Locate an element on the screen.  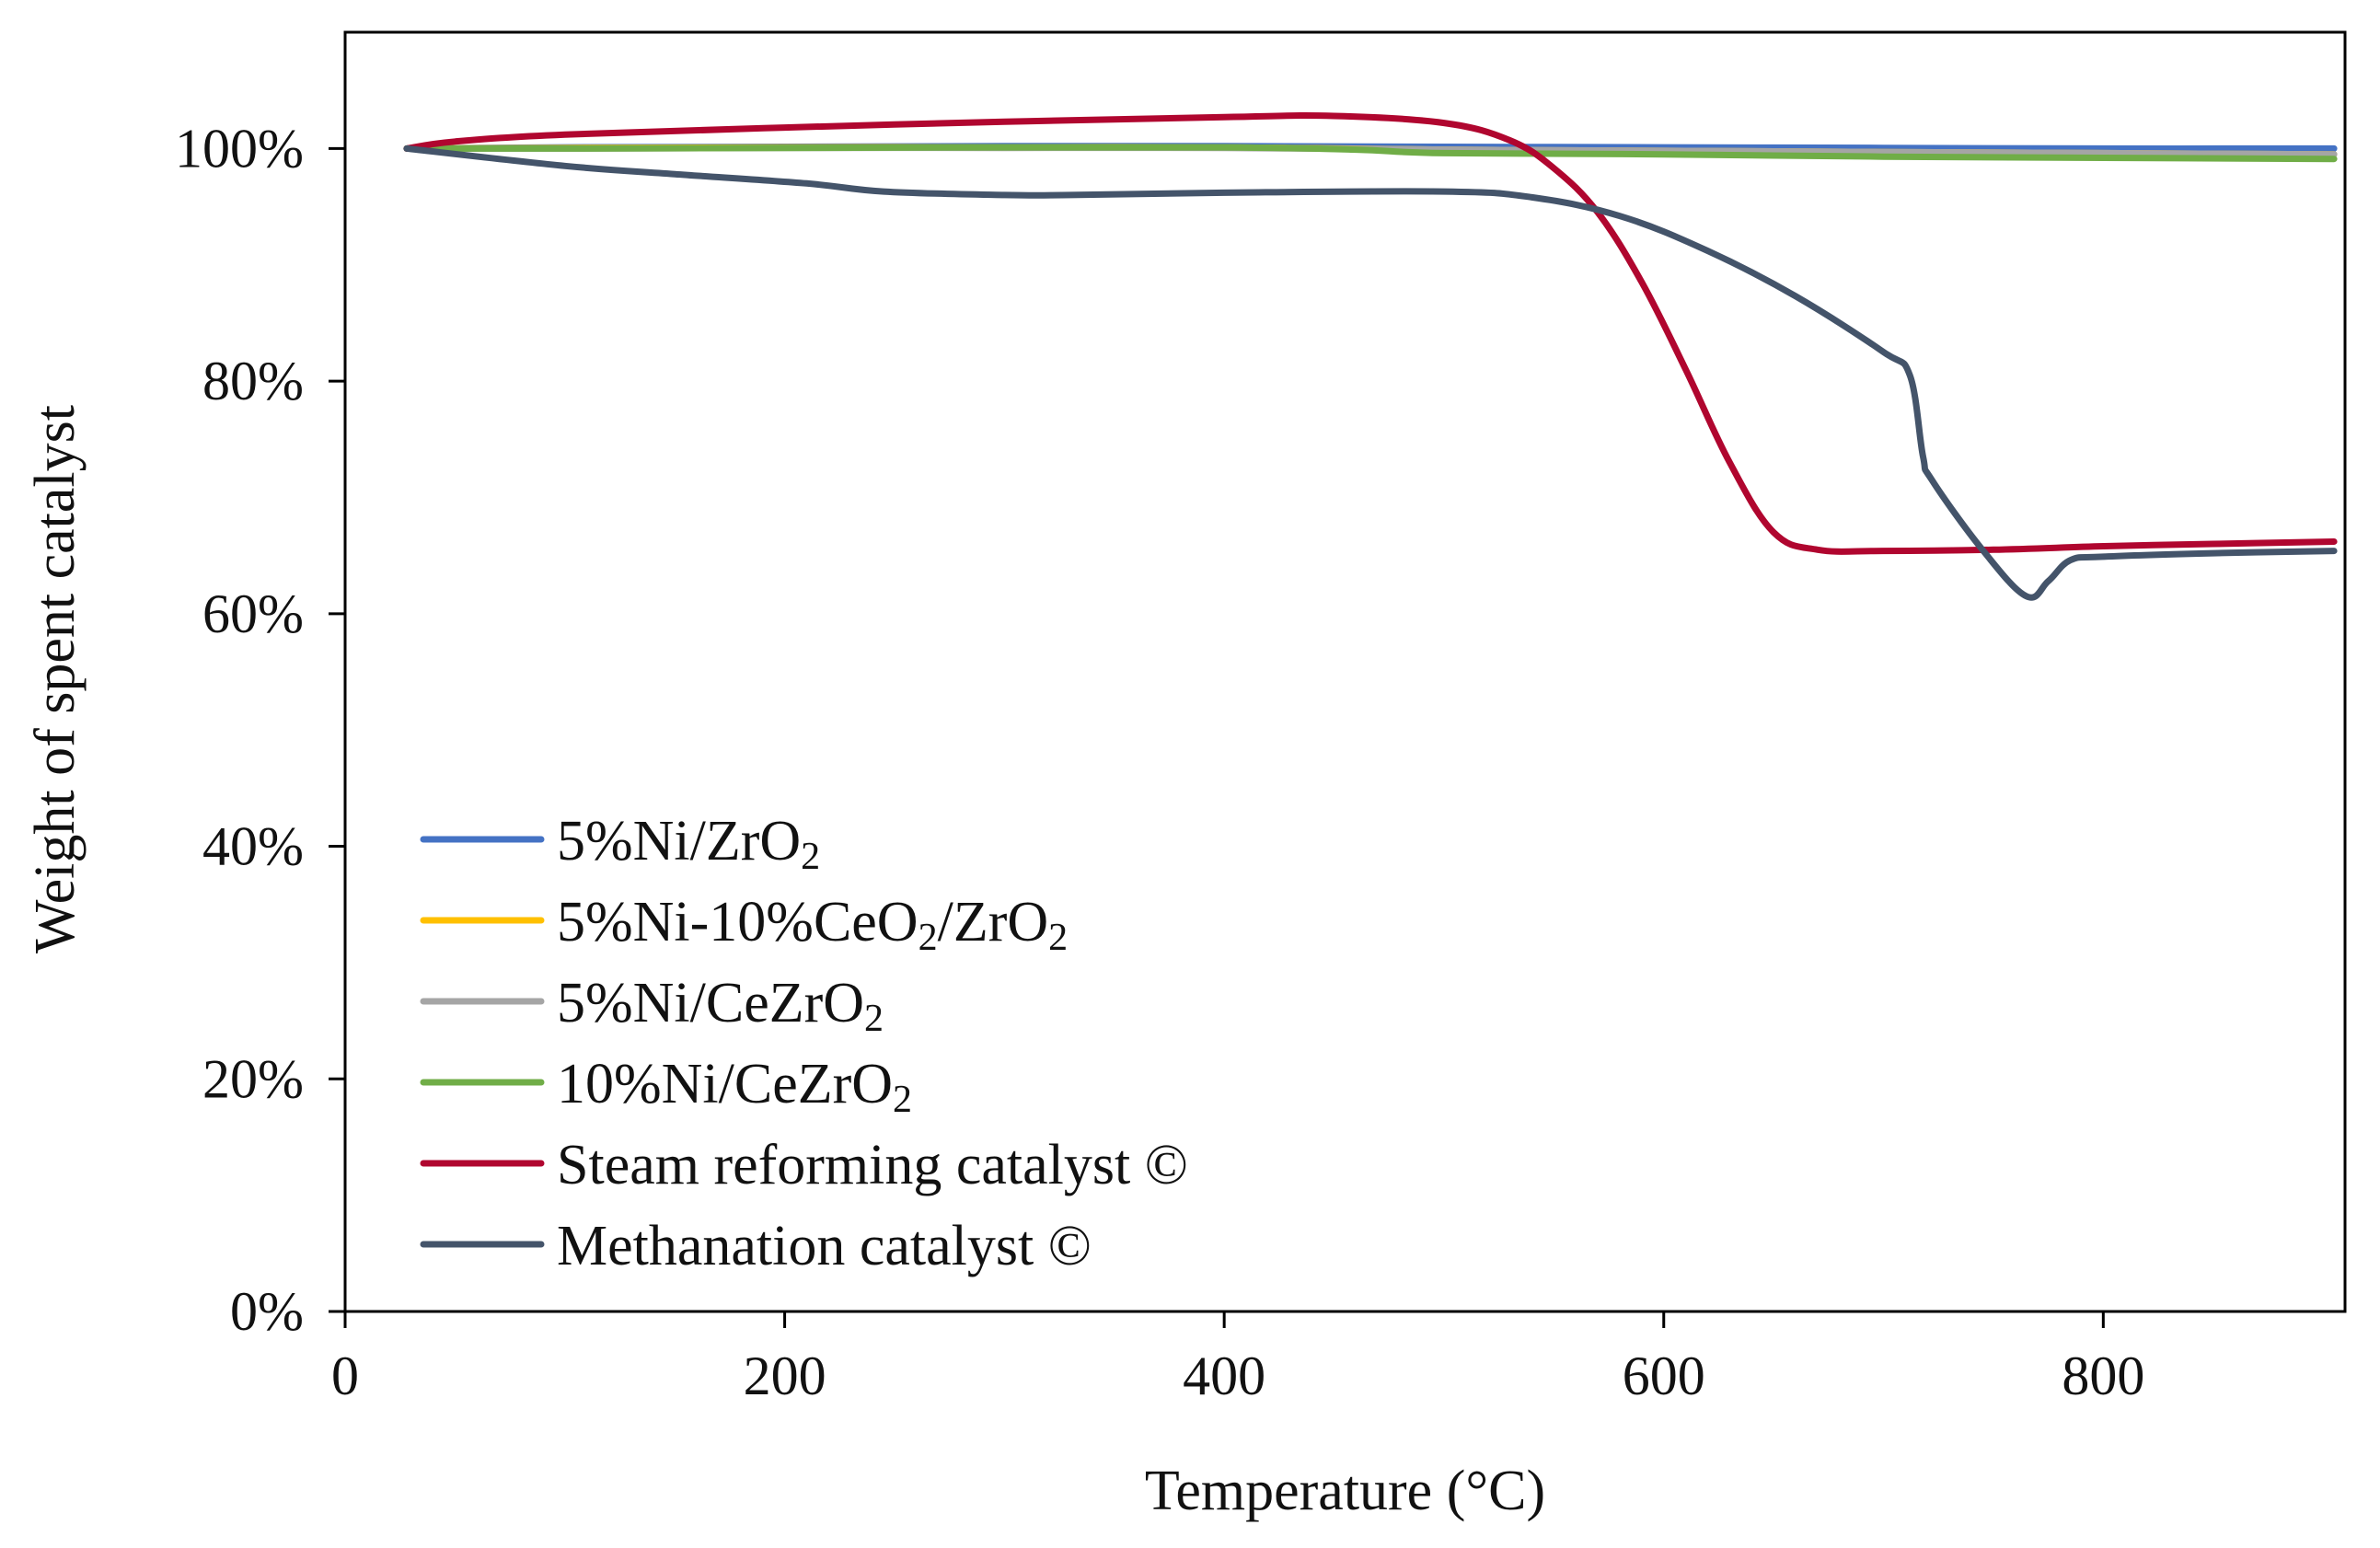
x-tick-label: 400 is located at coordinates (1224, 1376).